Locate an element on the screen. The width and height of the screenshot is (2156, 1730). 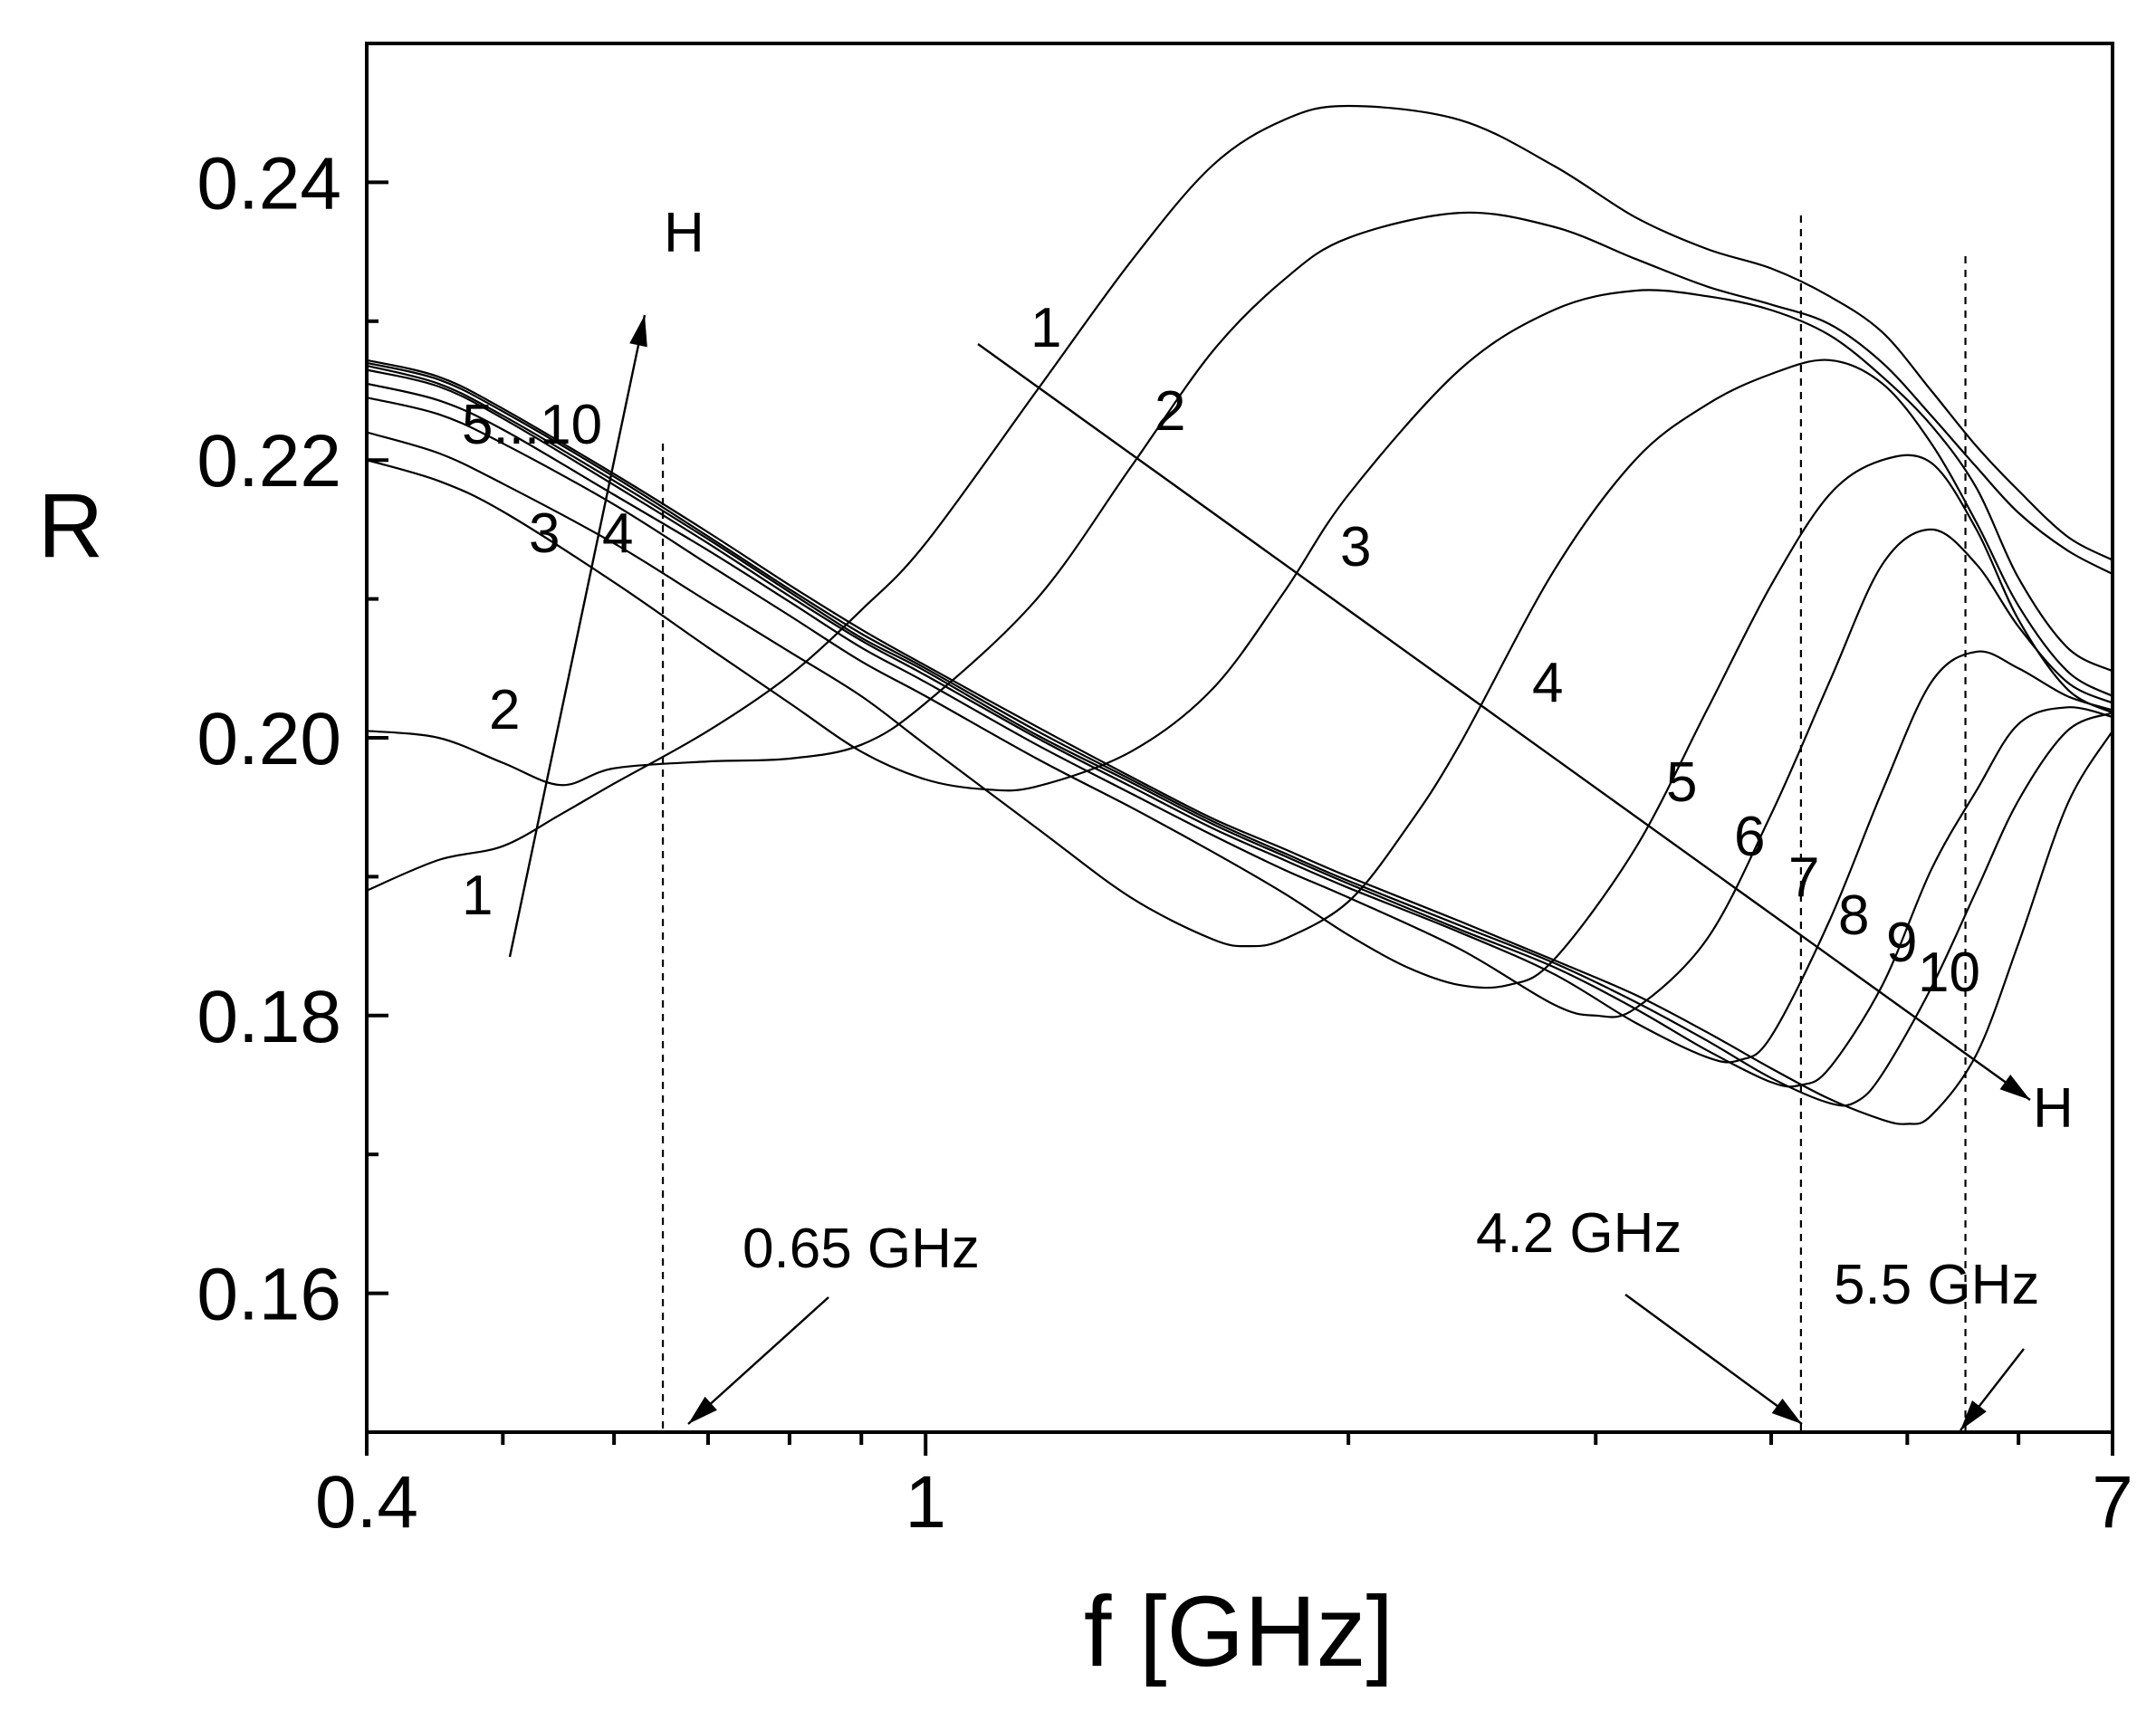
x-tick-label: 7 is located at coordinates (2112, 1502).